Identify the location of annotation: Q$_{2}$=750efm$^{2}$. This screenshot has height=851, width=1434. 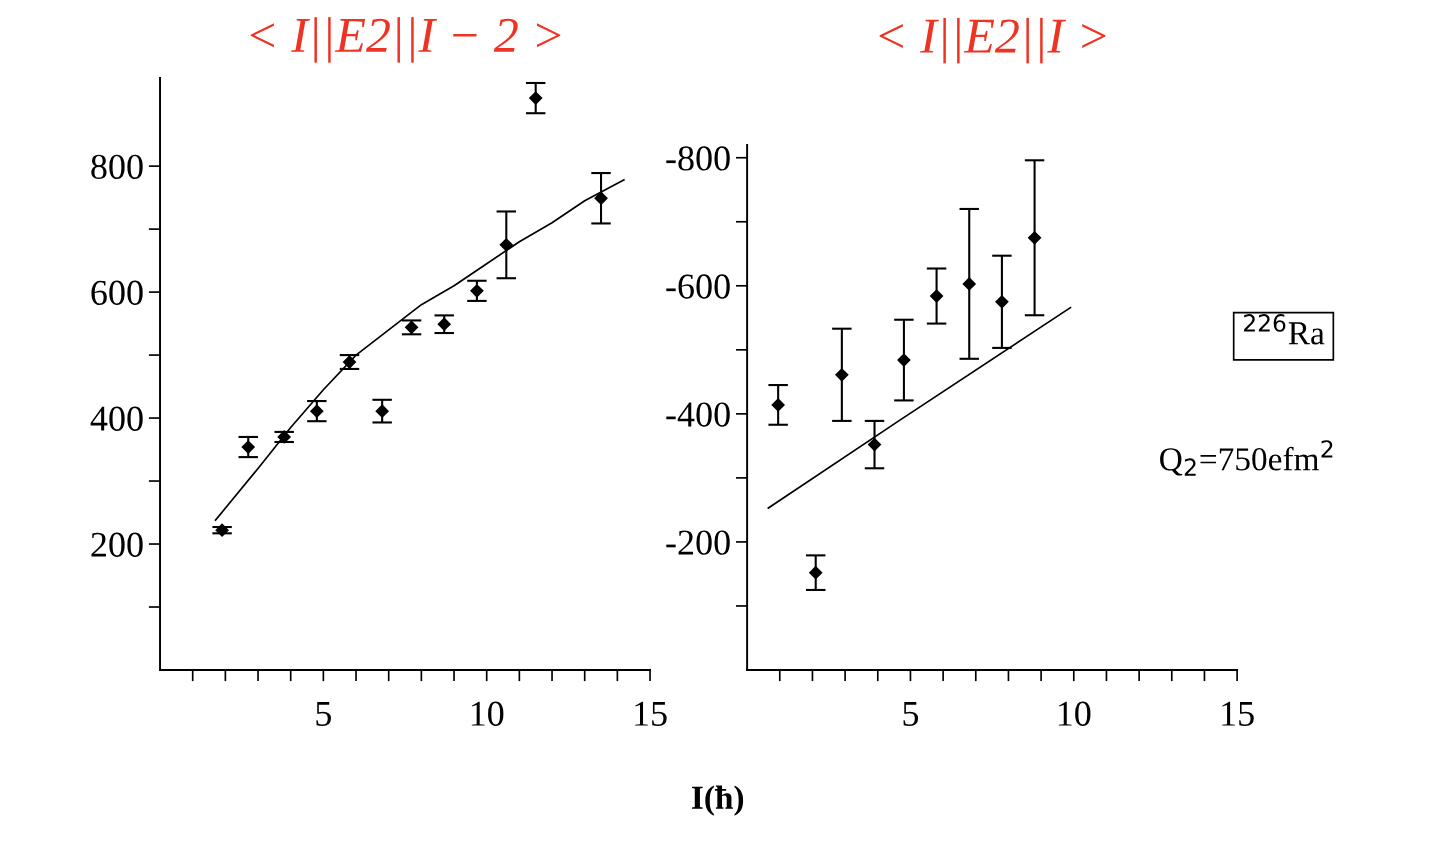
(1246, 458).